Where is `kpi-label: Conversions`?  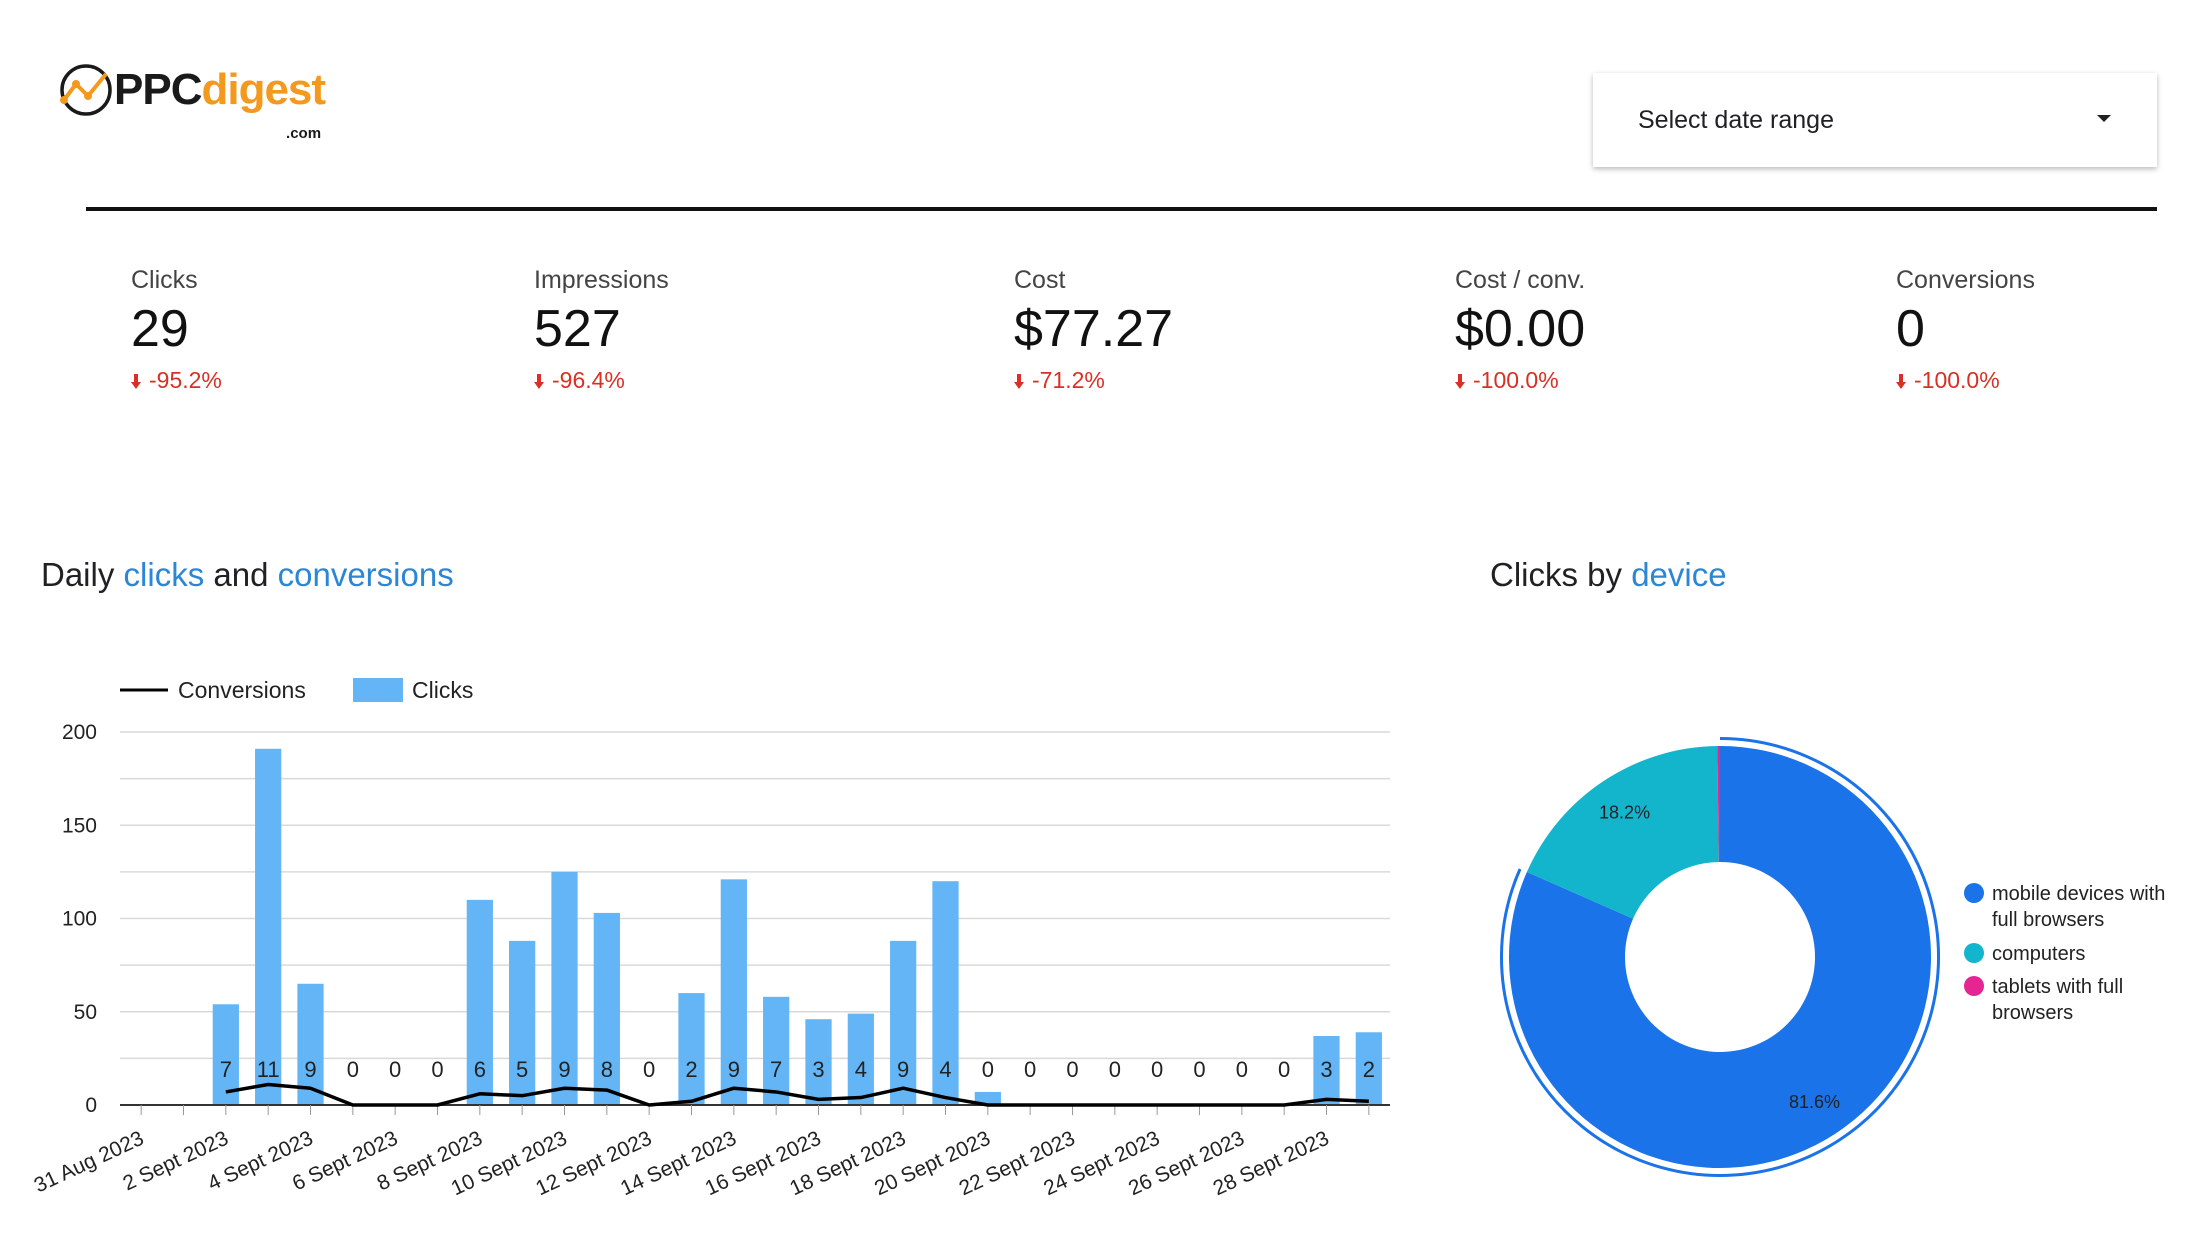
kpi-label: Conversions is located at coordinates (1965, 280).